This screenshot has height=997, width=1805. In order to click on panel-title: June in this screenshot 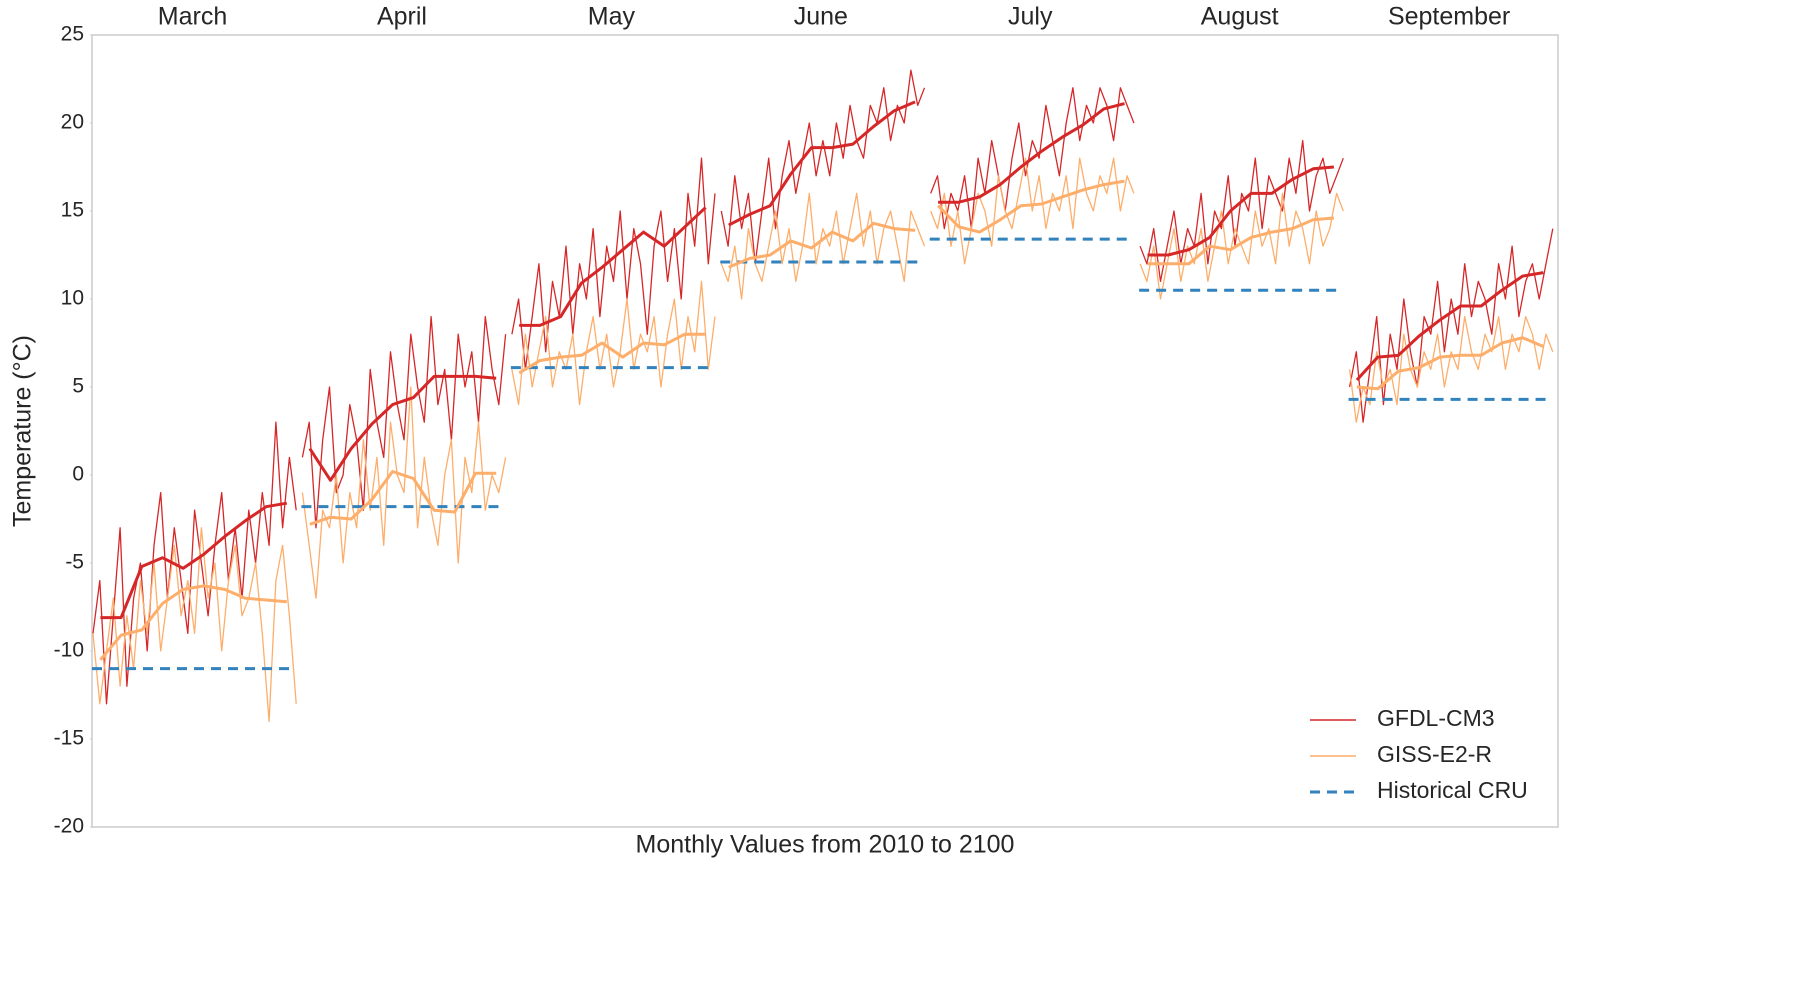, I will do `click(821, 17)`.